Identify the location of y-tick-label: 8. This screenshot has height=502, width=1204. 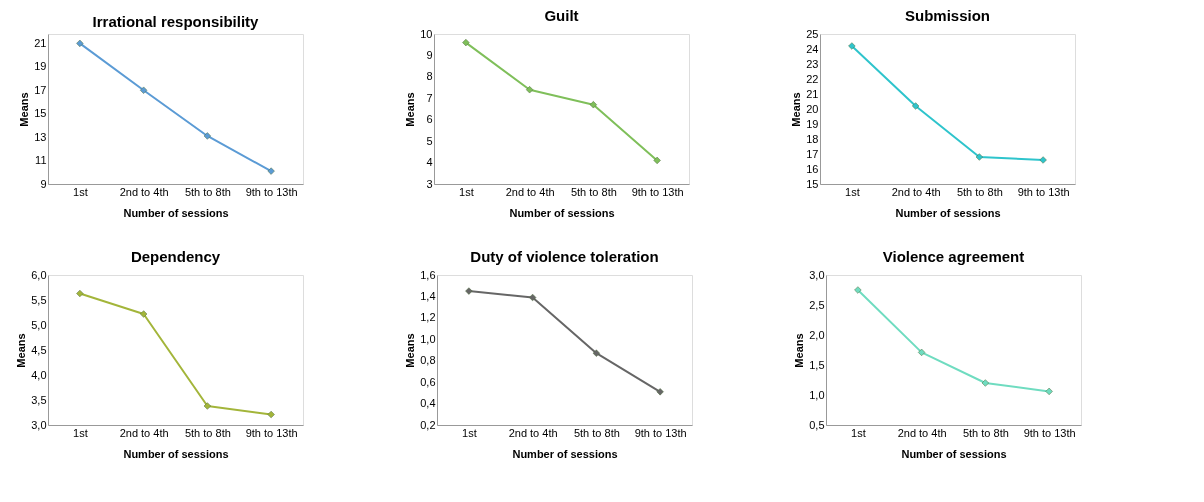
(429, 76).